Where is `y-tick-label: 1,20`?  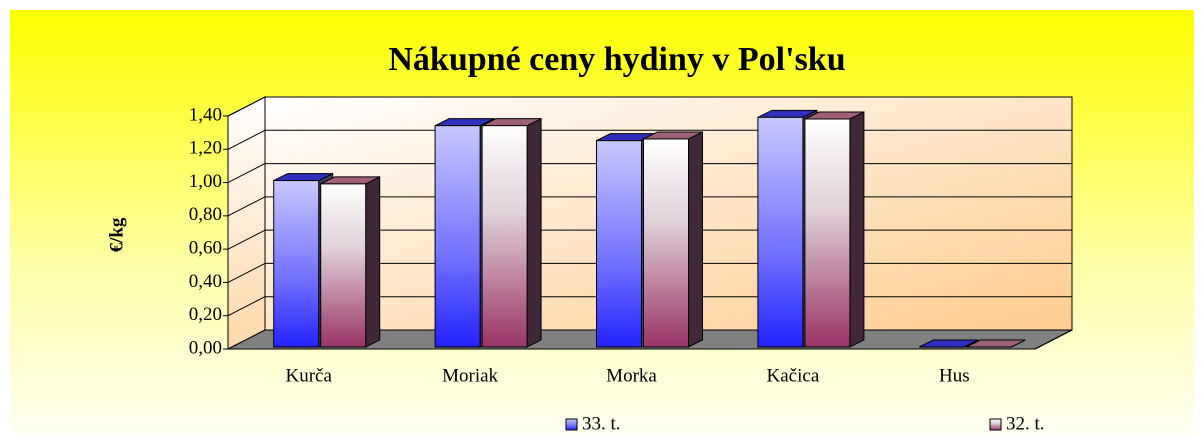
y-tick-label: 1,20 is located at coordinates (205, 148).